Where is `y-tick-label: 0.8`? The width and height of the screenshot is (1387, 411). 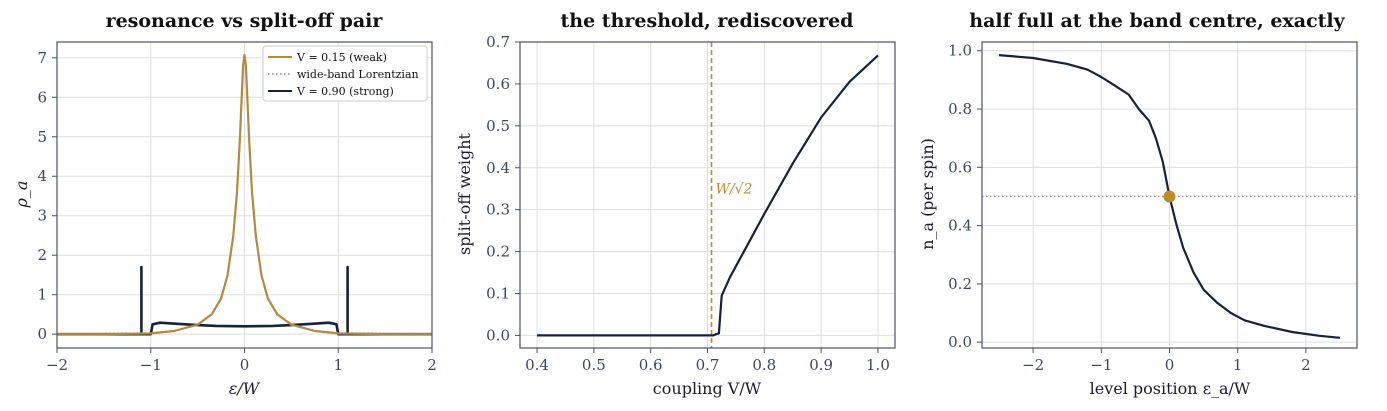
y-tick-label: 0.8 is located at coordinates (960, 109).